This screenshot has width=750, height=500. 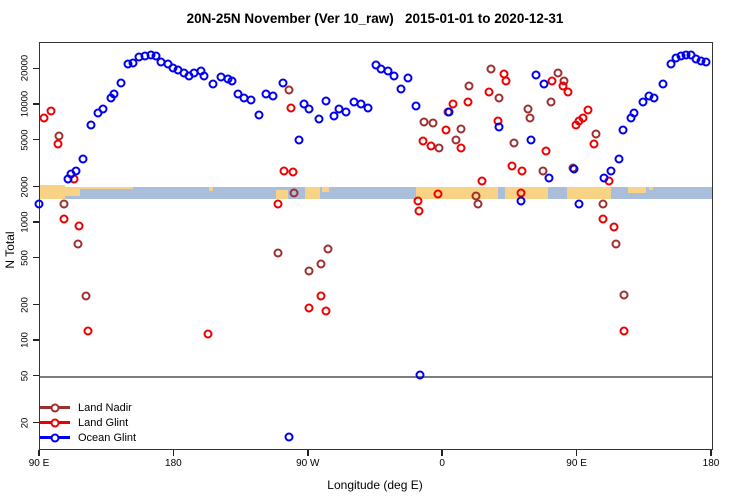 I want to click on legend-label: Ocean Glint, so click(x=107, y=437).